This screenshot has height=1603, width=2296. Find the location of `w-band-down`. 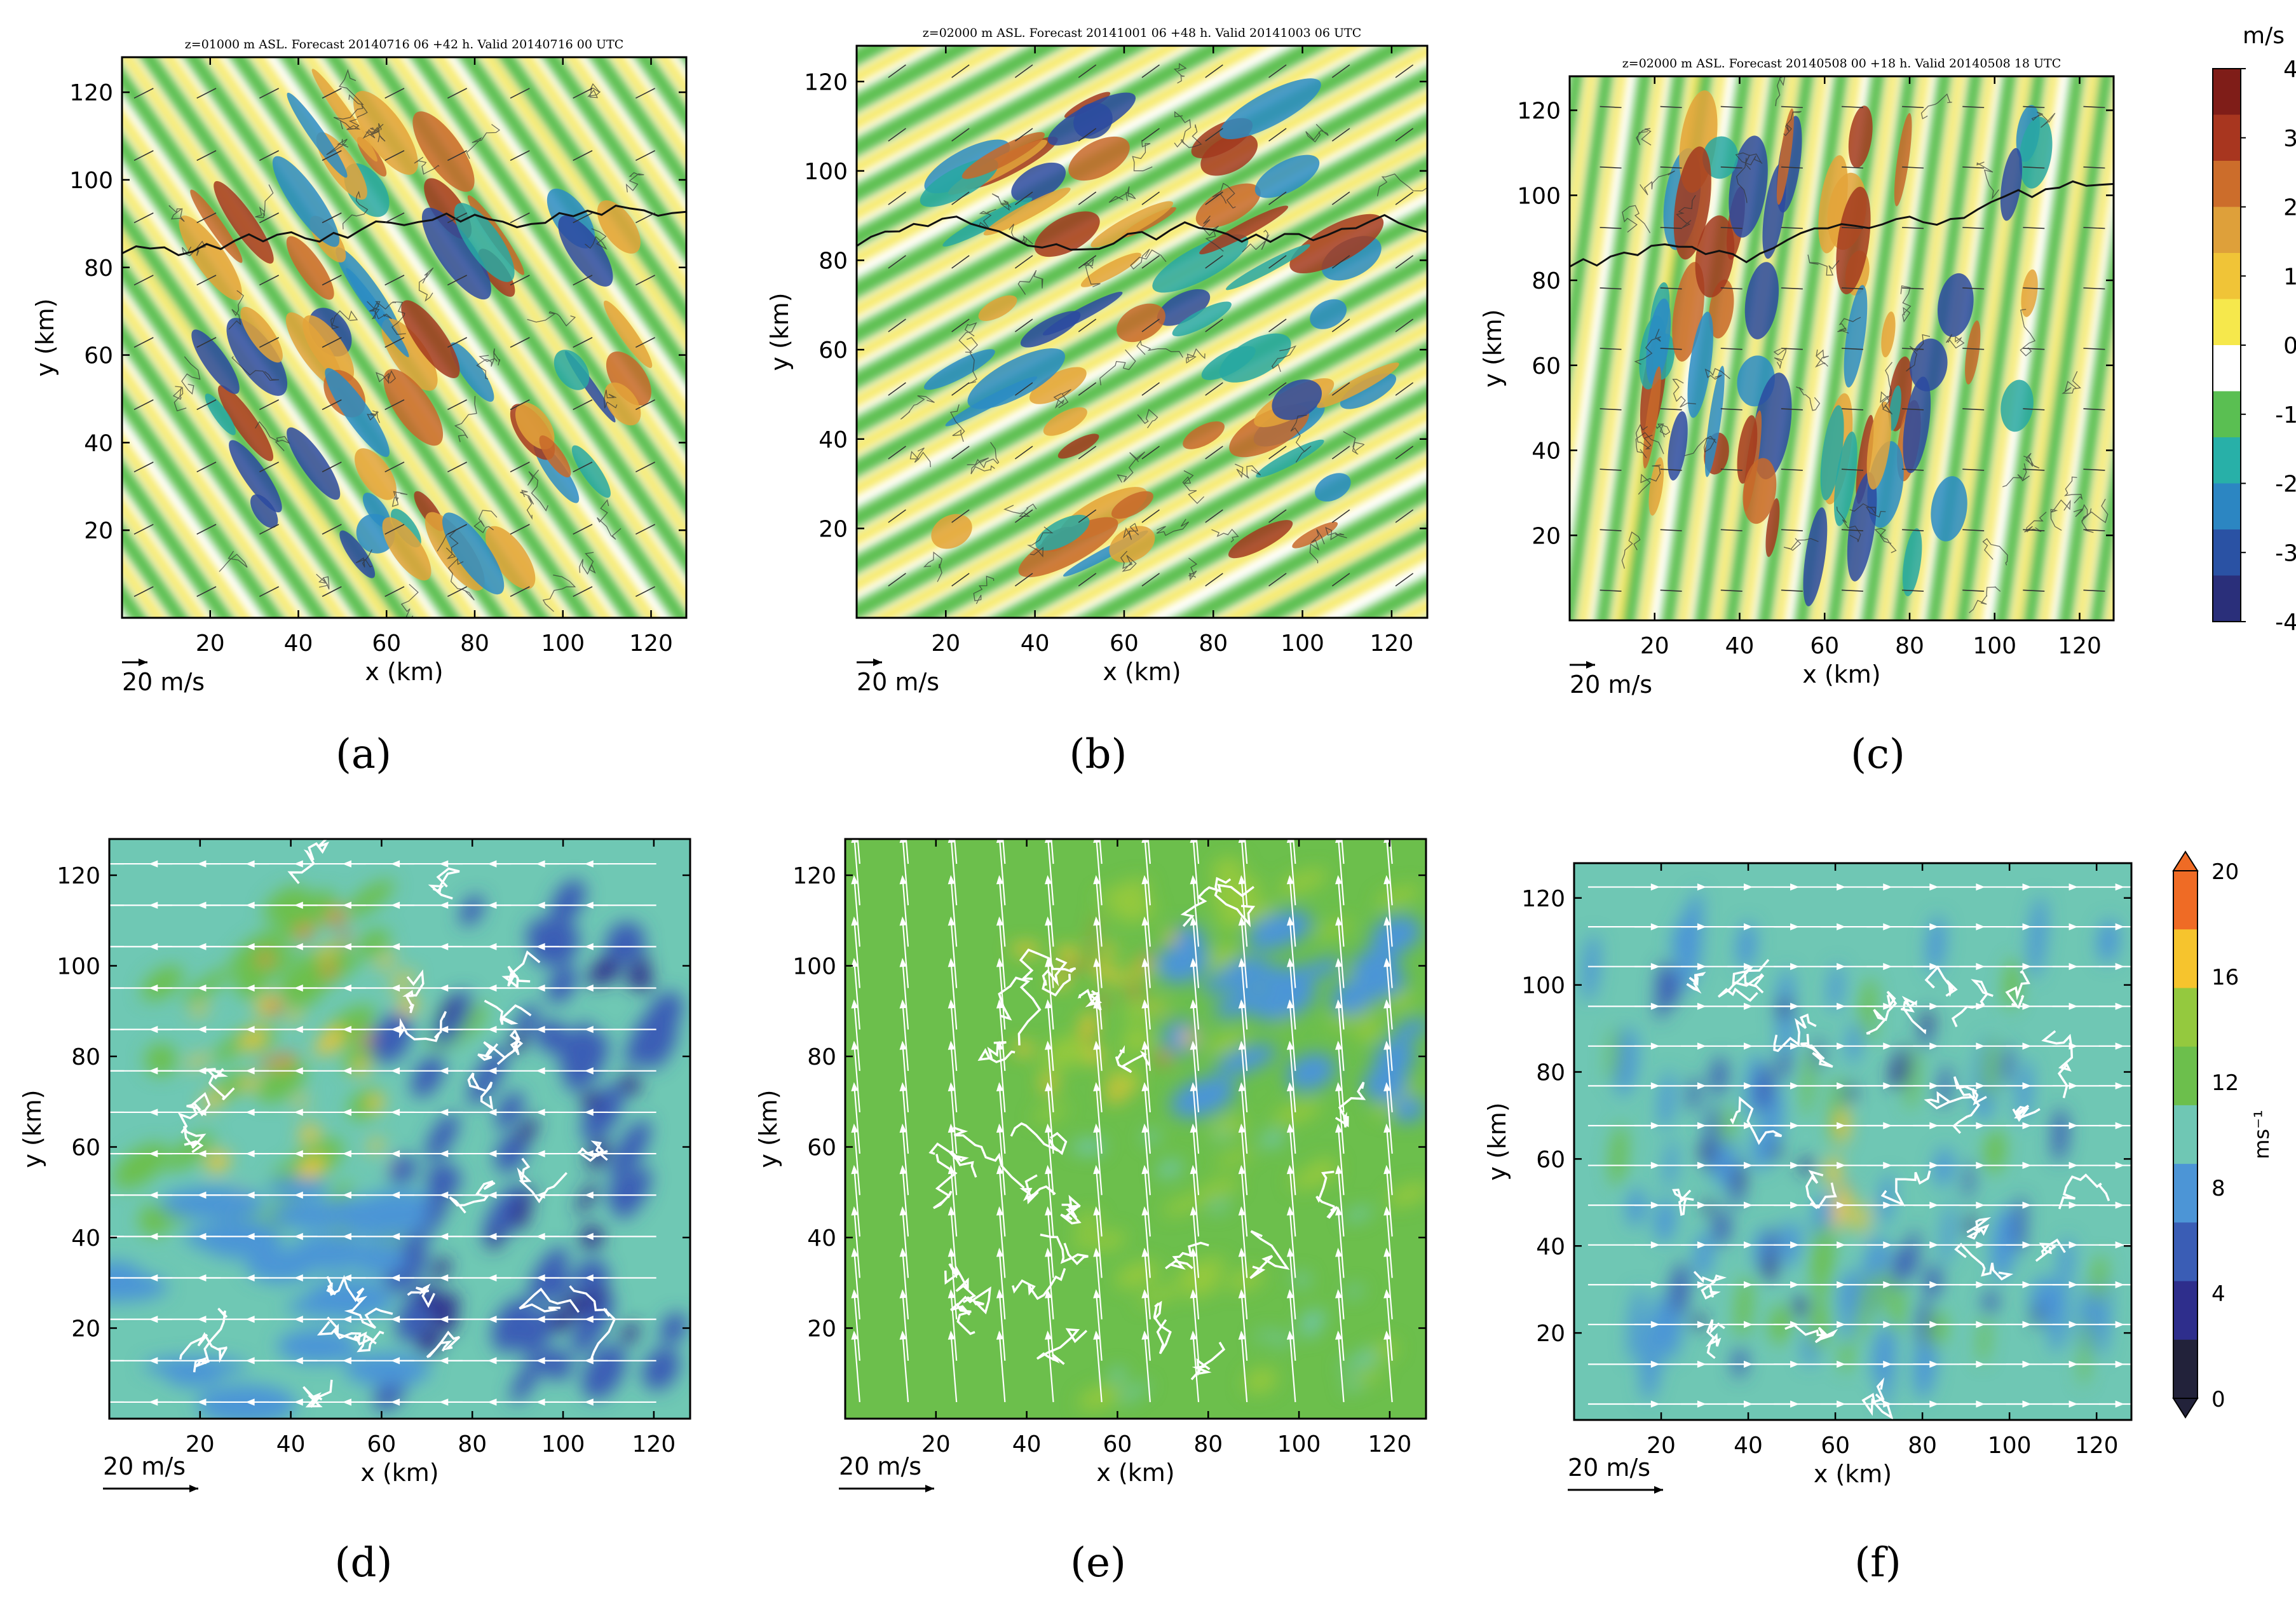

w-band-down is located at coordinates (1142, 340).